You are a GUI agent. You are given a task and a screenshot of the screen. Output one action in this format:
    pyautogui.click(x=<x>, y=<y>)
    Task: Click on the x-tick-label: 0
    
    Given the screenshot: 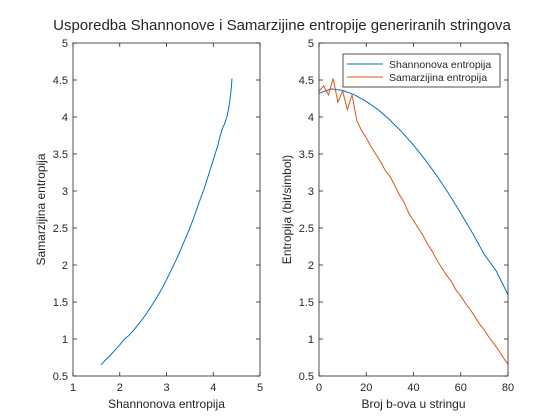 What is the action you would take?
    pyautogui.click(x=319, y=388)
    